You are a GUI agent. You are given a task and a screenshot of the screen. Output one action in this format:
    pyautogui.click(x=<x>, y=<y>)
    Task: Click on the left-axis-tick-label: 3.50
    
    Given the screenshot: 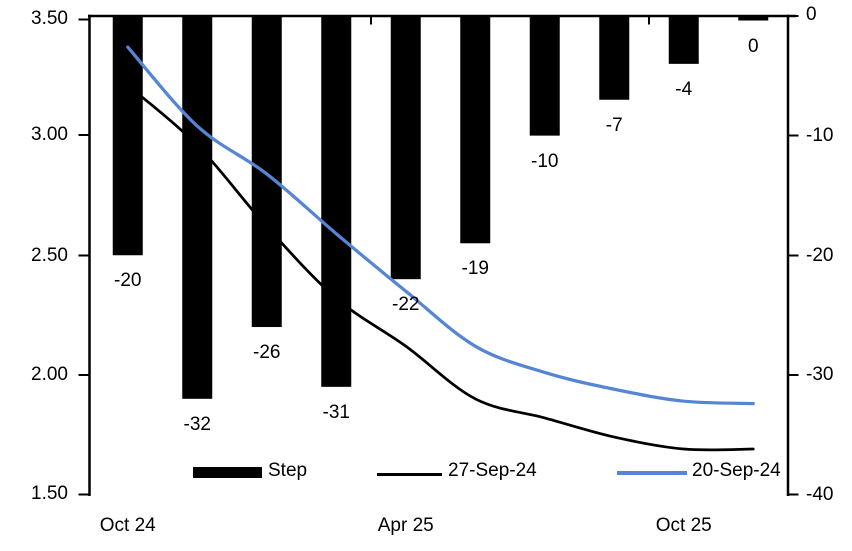 What is the action you would take?
    pyautogui.click(x=49, y=18)
    